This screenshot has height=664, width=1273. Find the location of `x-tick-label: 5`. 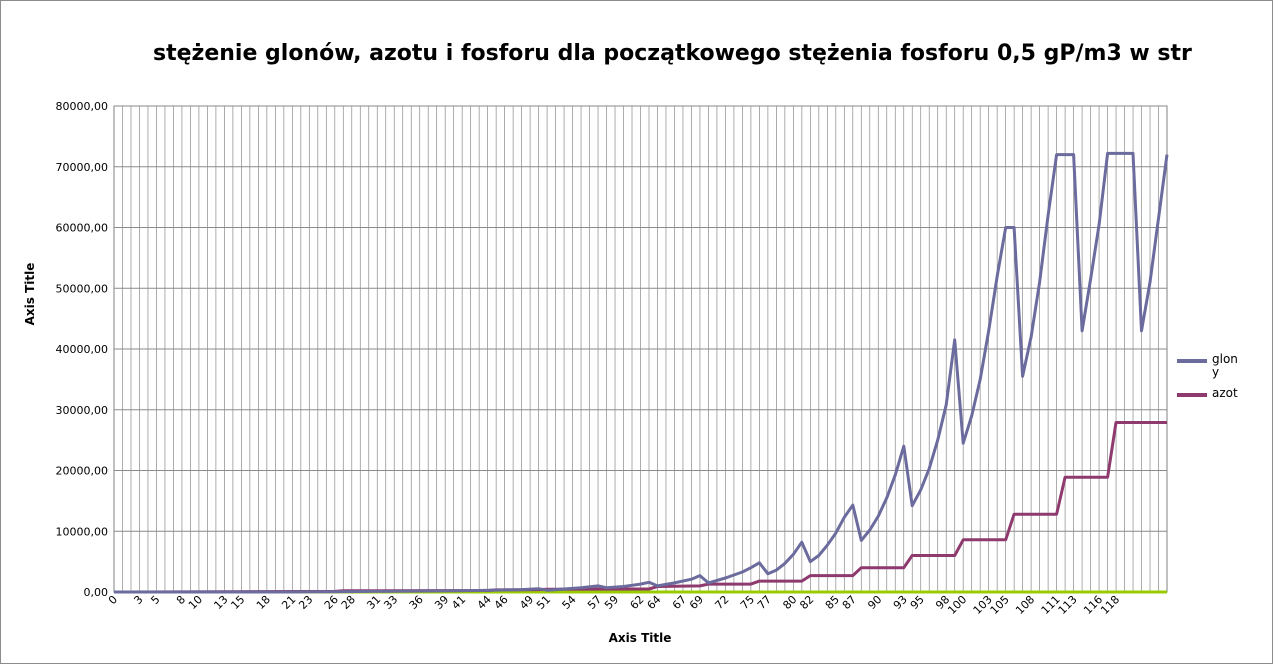

x-tick-label: 5 is located at coordinates (155, 600).